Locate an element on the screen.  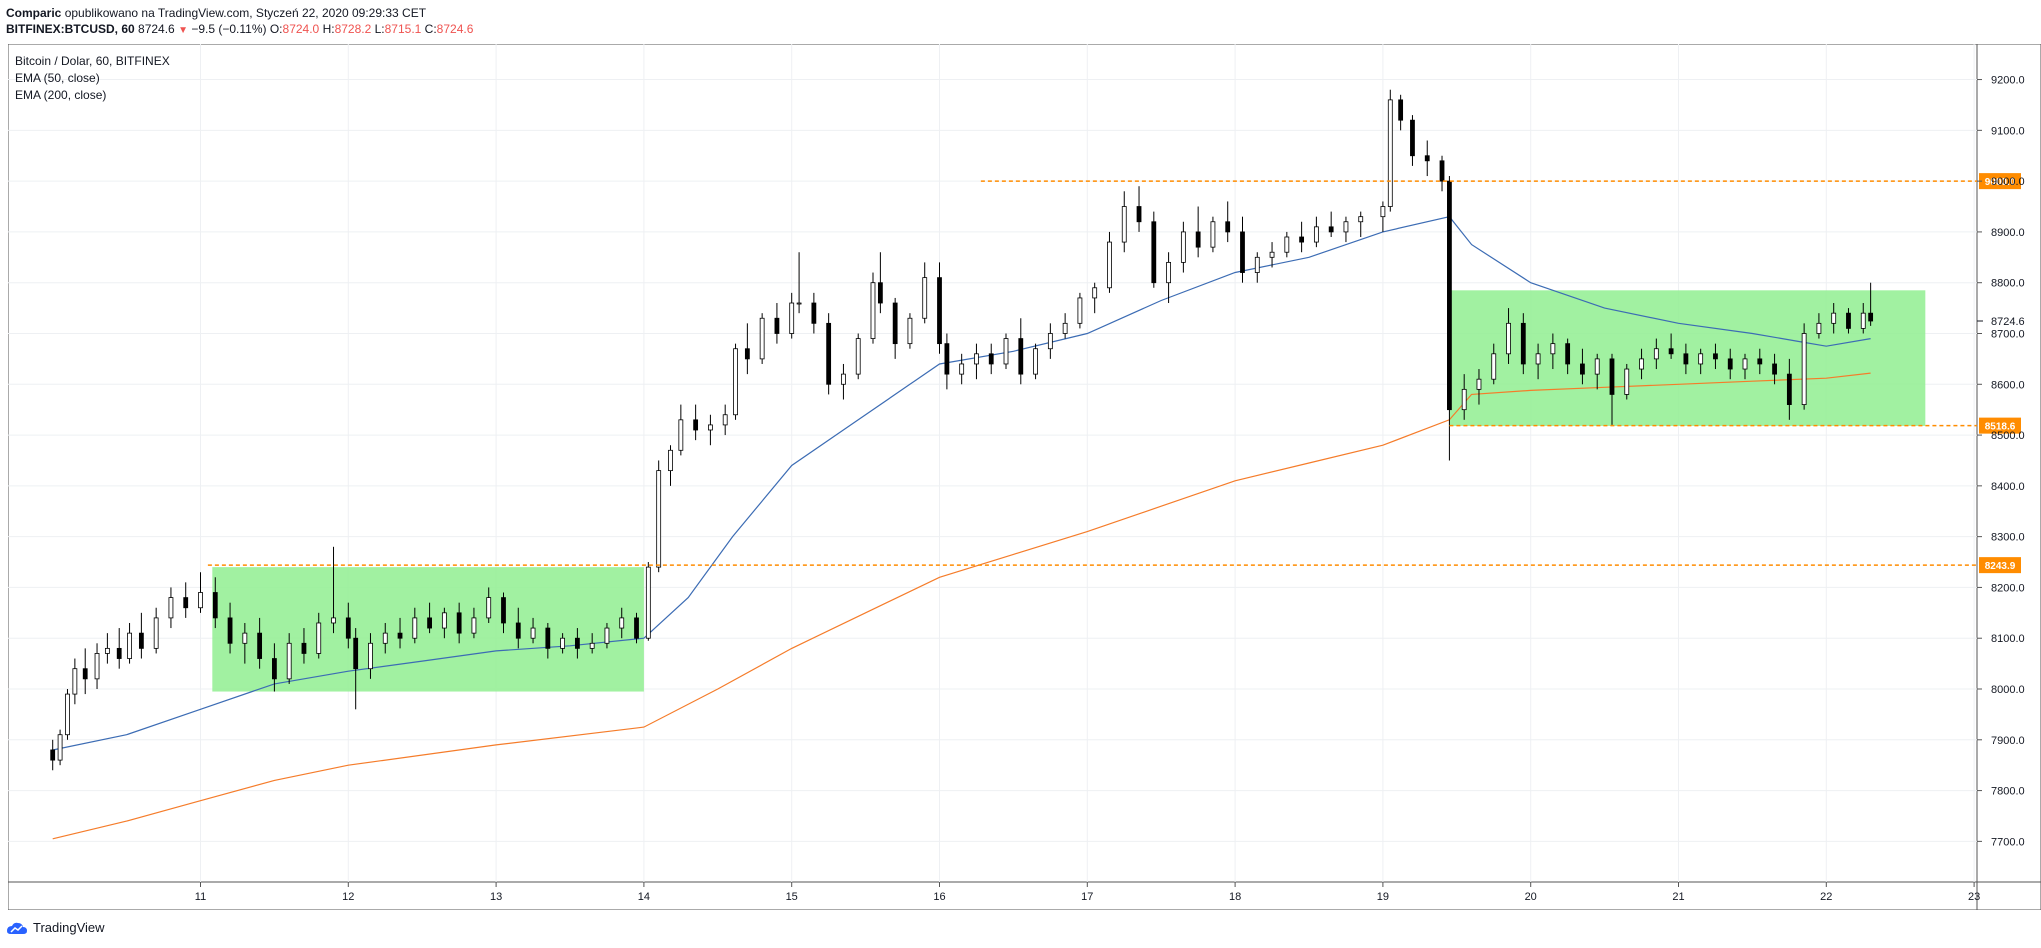
level-badge is located at coordinates (2000, 565).